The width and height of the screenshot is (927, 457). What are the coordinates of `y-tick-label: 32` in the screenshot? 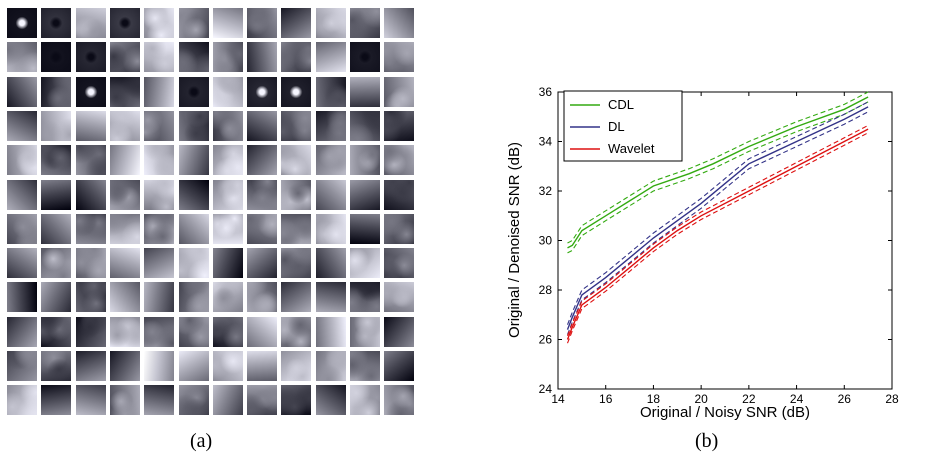 It's located at (546, 191).